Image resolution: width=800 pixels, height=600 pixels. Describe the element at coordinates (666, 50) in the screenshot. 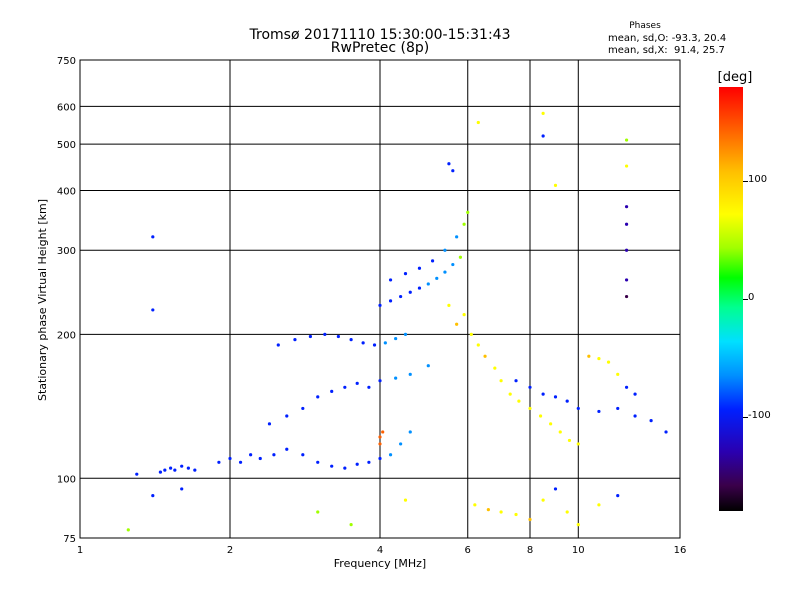

I see `phases-x-stats: mean, sd,X: 91.4, 25.7` at that location.